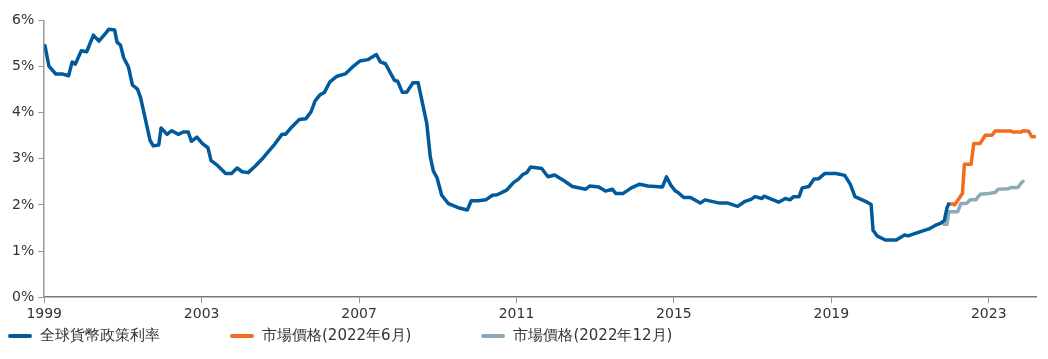  What do you see at coordinates (674, 313) in the screenshot?
I see `x-tick-label: 2015` at bounding box center [674, 313].